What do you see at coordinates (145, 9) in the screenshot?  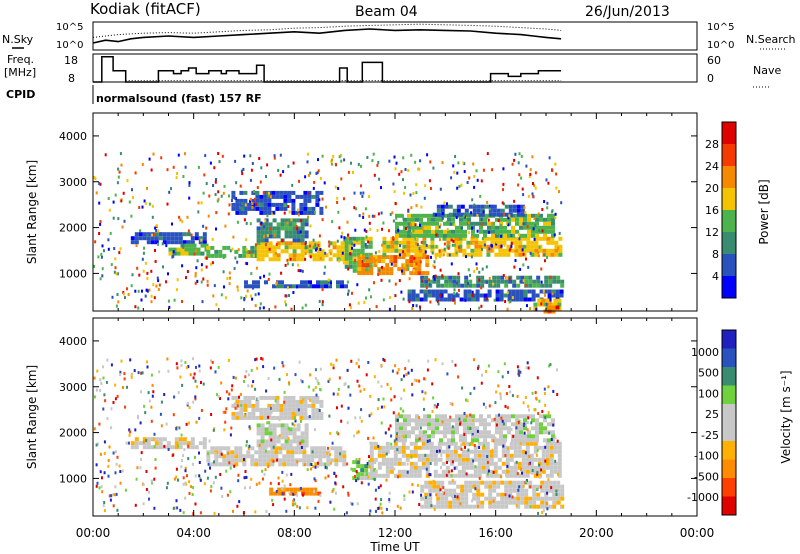 I see `station-title: Kodiak (fitACF)` at bounding box center [145, 9].